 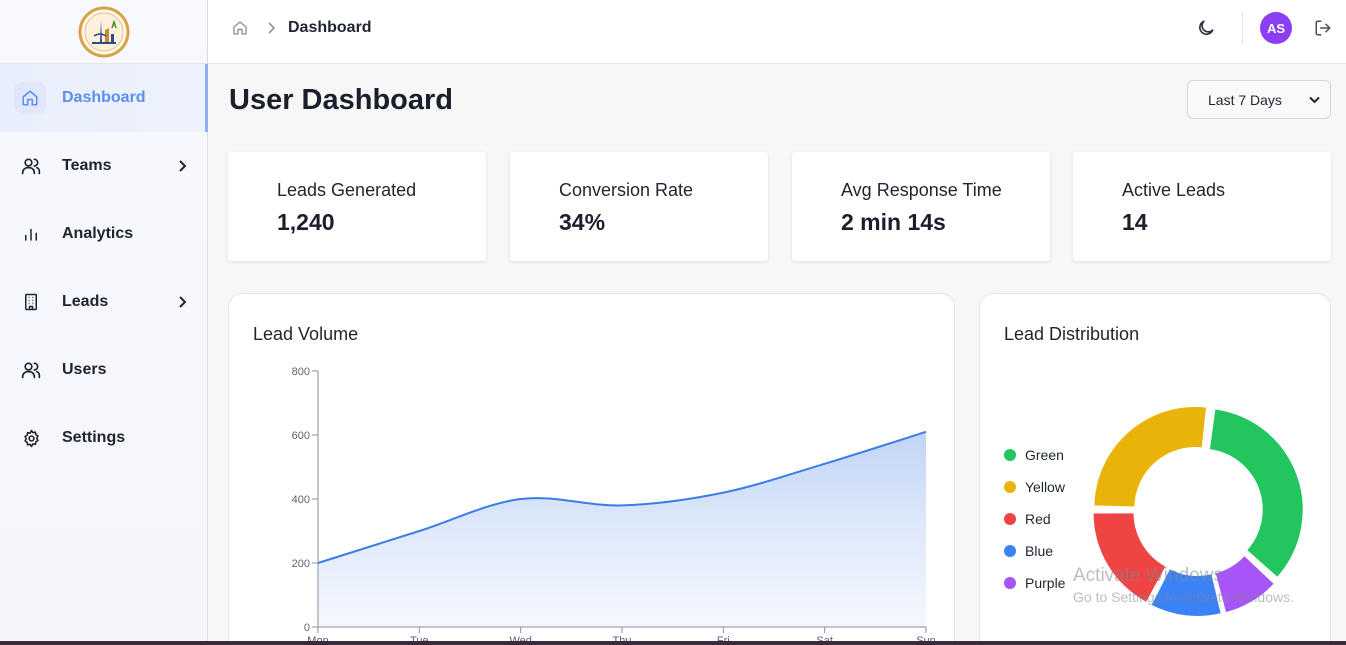 I want to click on x-tick-label: Tue, so click(x=419, y=640).